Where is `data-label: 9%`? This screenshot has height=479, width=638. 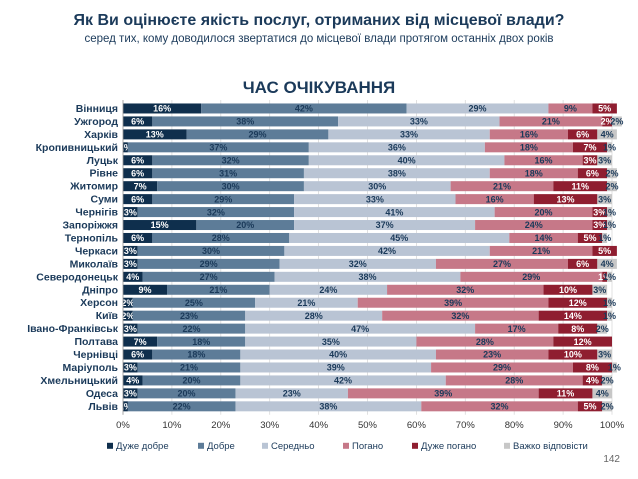
data-label: 9% is located at coordinates (144, 290).